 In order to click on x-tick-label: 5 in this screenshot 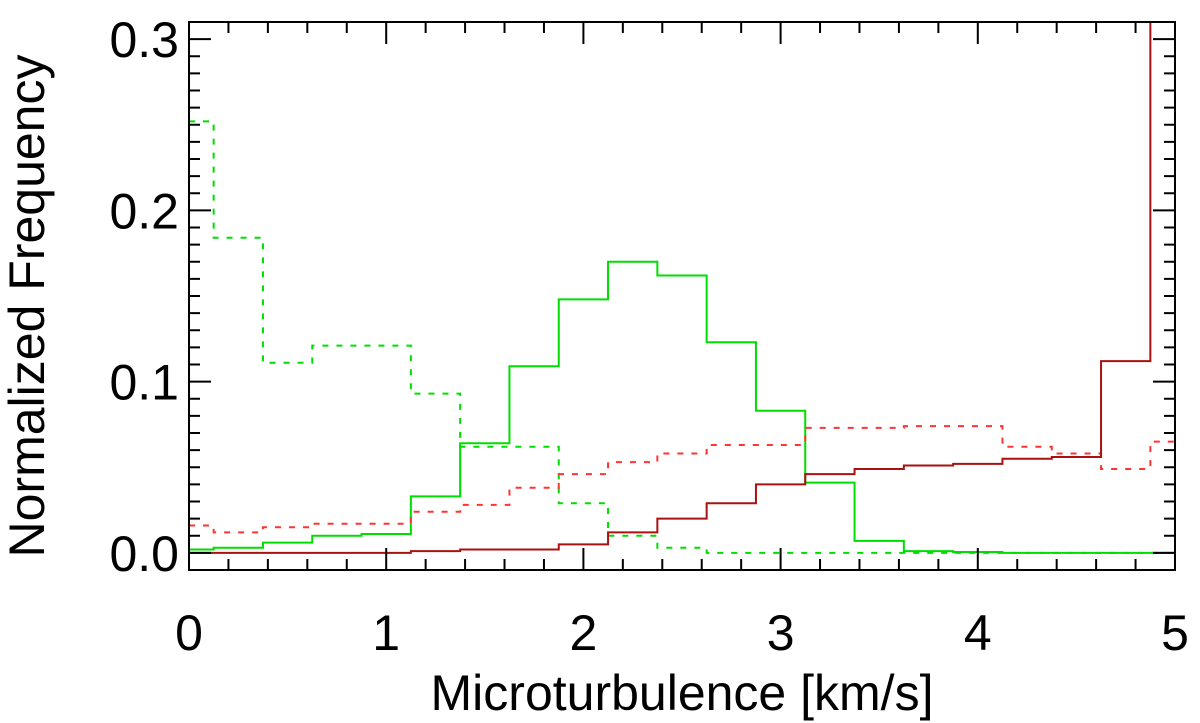, I will do `click(1175, 633)`.